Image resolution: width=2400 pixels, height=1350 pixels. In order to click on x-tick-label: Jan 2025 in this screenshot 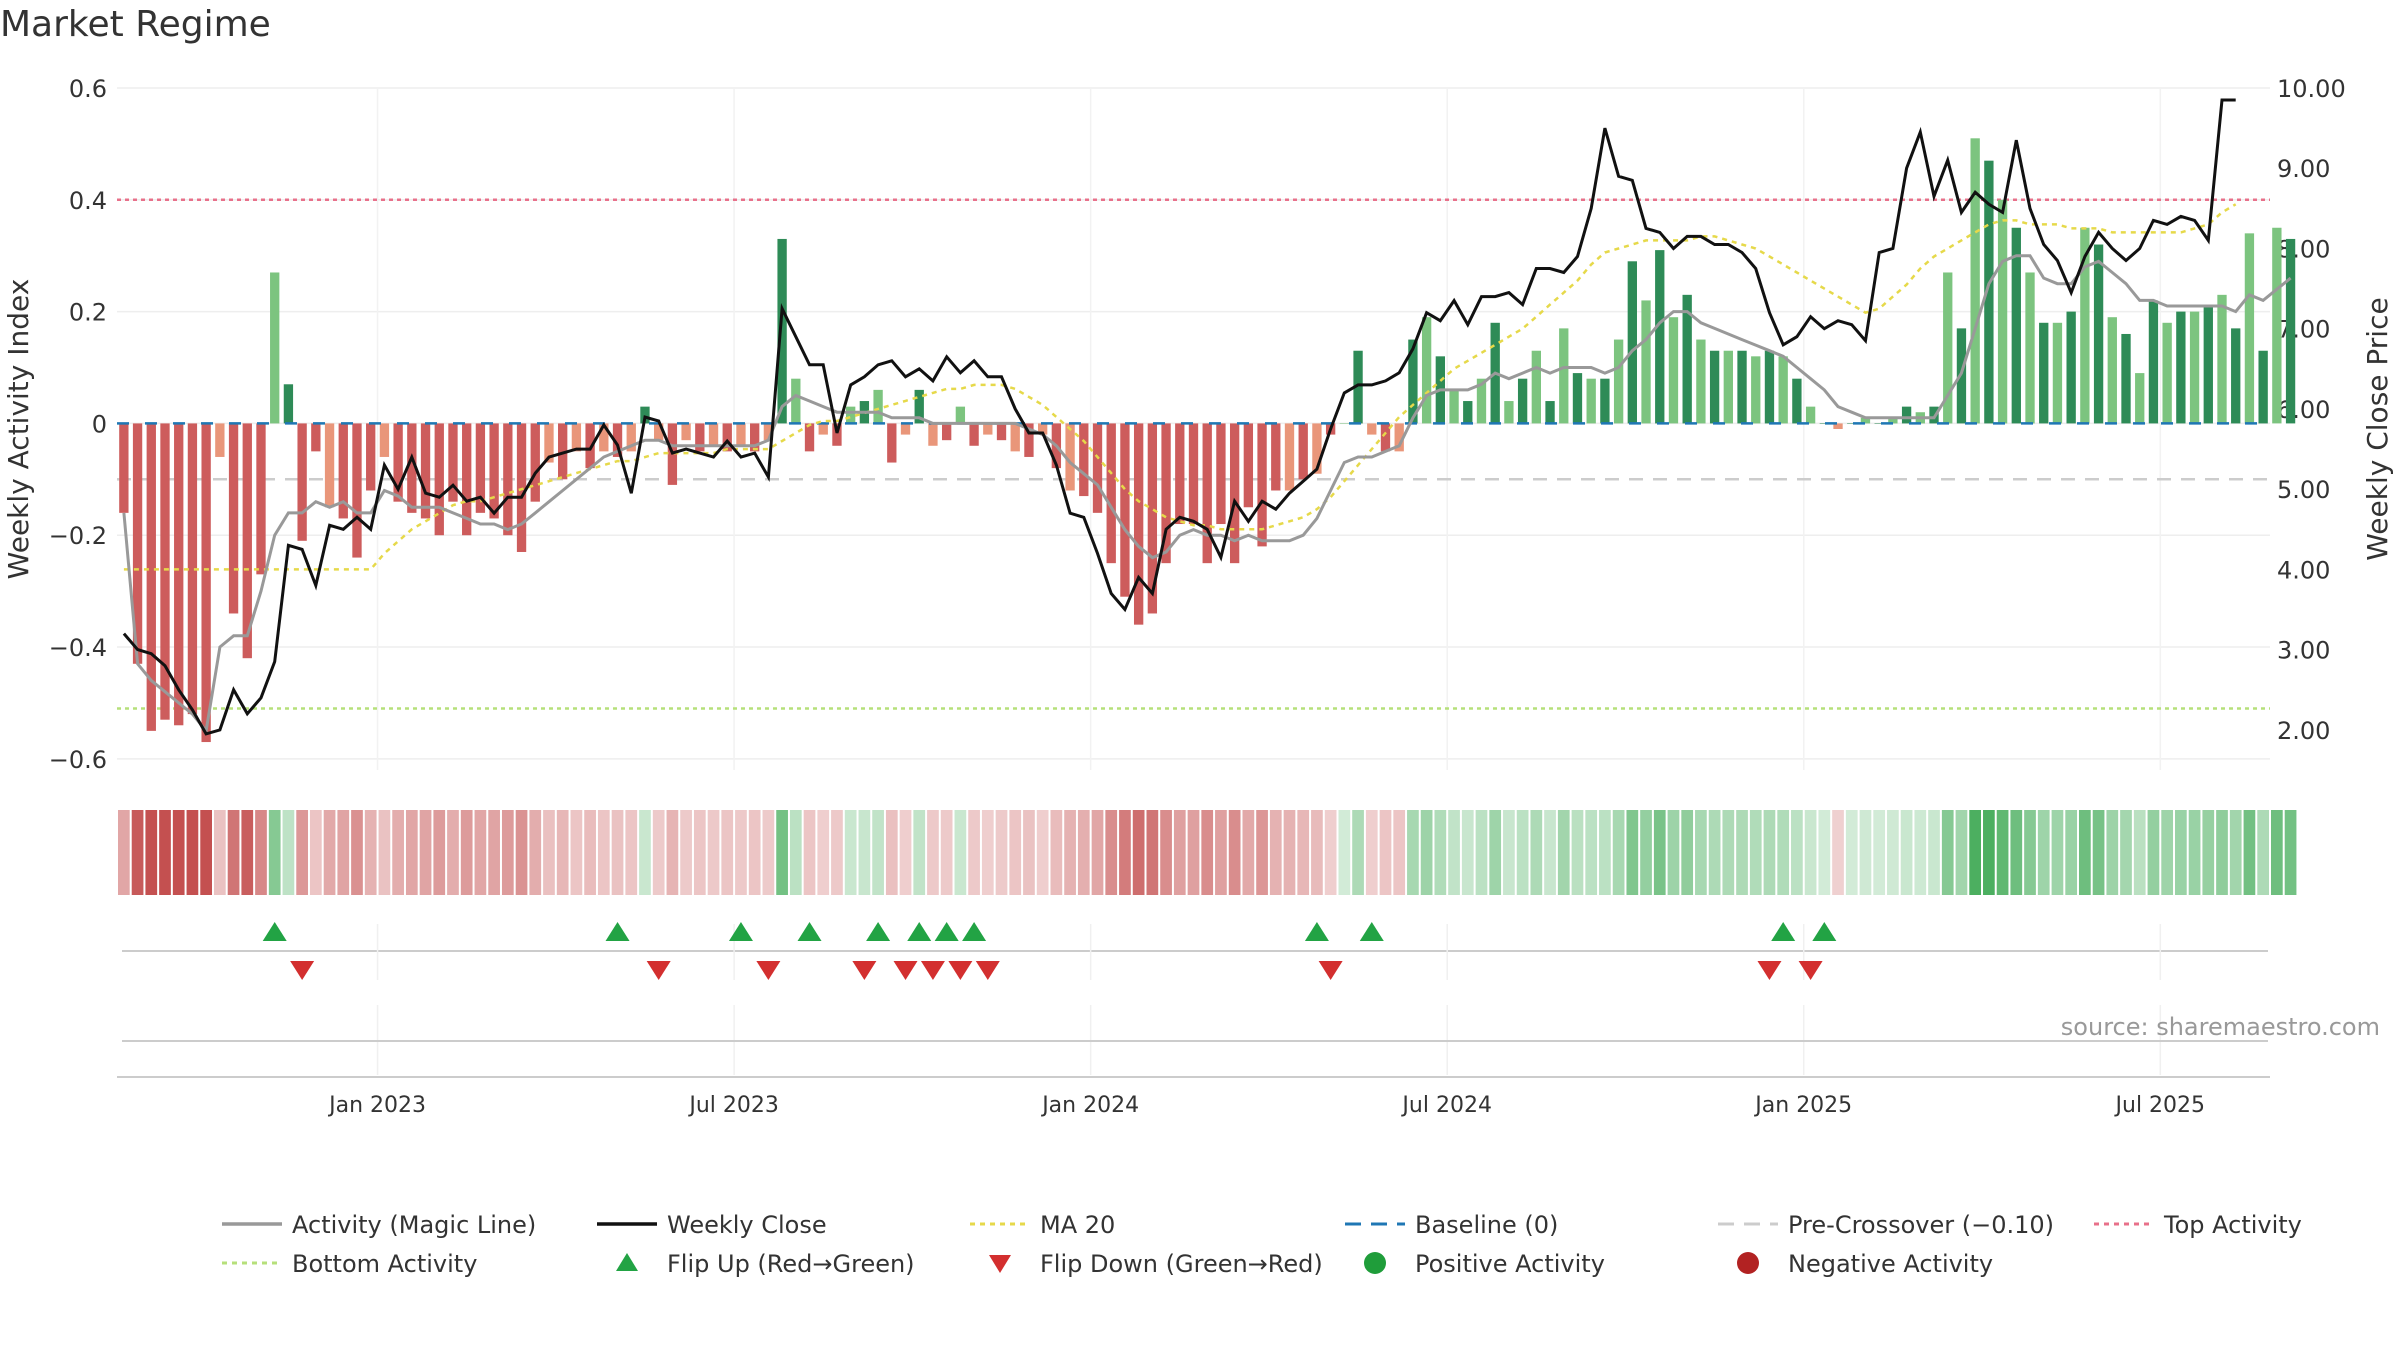, I will do `click(1802, 1105)`.